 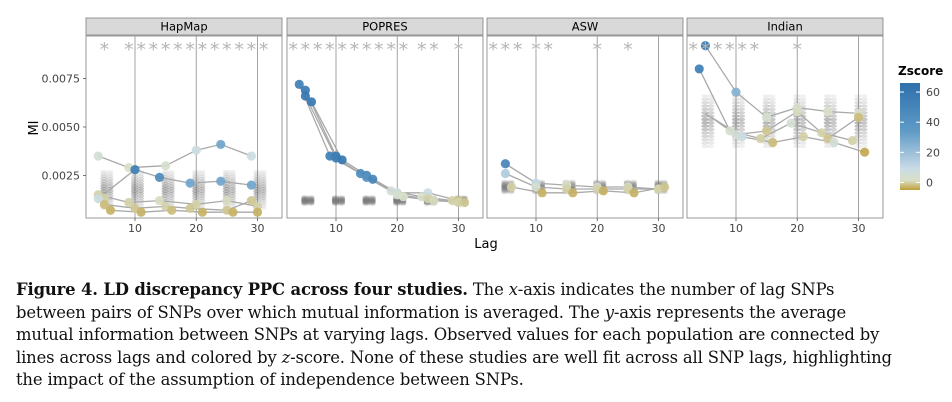 I want to click on caption-line2-rest: -axis represents the average, so click(x=730, y=312).